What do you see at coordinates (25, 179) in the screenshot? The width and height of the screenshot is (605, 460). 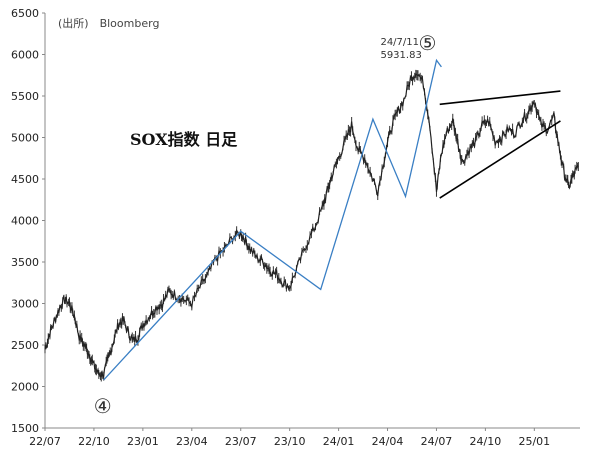 I see `y-tick-label: 4500` at bounding box center [25, 179].